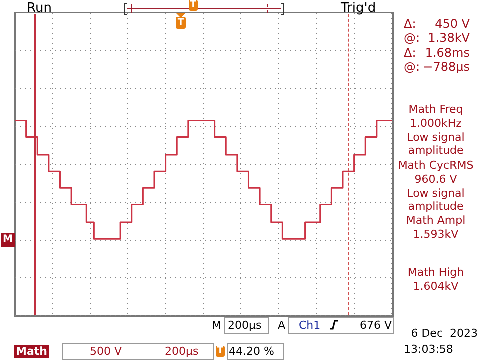  I want to click on text: Ch1, so click(310, 325).